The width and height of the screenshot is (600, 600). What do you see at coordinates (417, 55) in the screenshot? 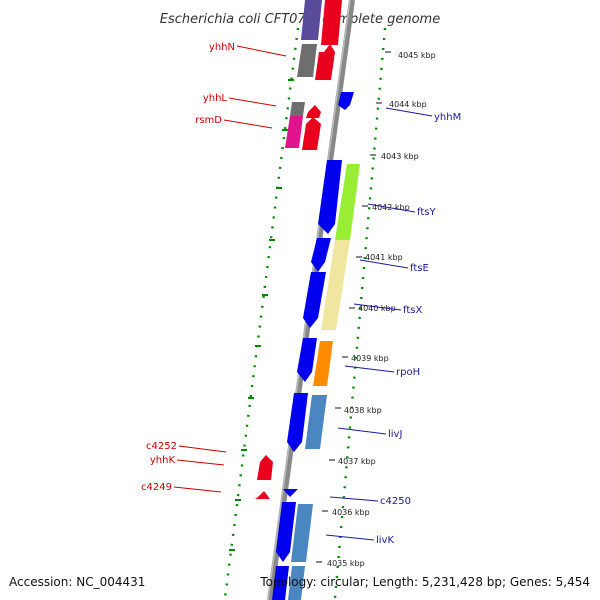
I see `tick-label-4045: 4045 kbp` at bounding box center [417, 55].